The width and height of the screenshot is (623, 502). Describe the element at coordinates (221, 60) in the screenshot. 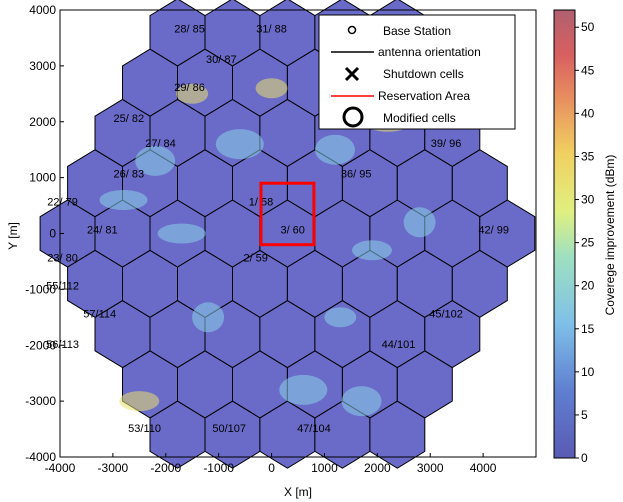

I see `cell-label: 30/ 87` at that location.